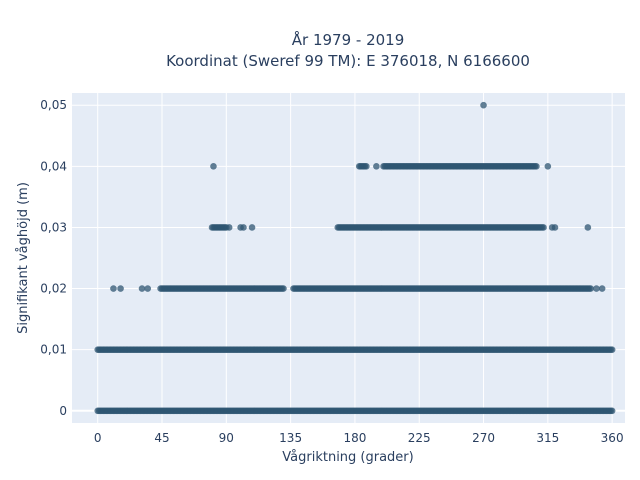  I want to click on x-tick-label: 360, so click(612, 438).